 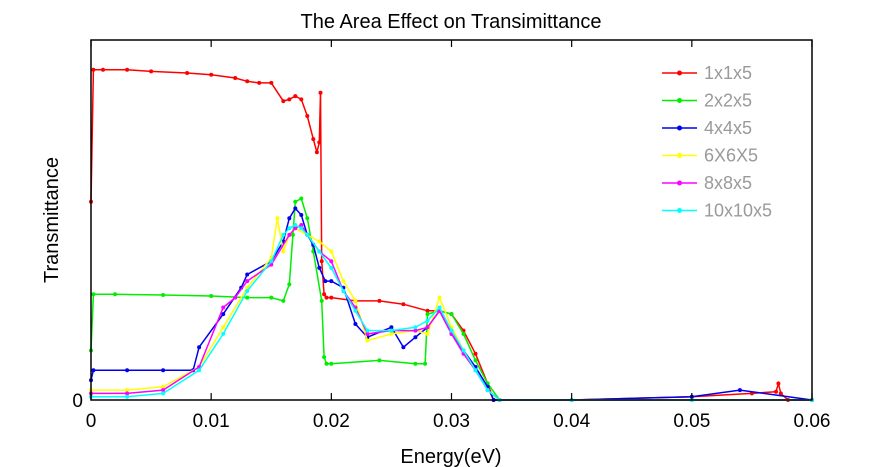 I want to click on x-axis-label: Energy(eV), so click(x=450, y=456).